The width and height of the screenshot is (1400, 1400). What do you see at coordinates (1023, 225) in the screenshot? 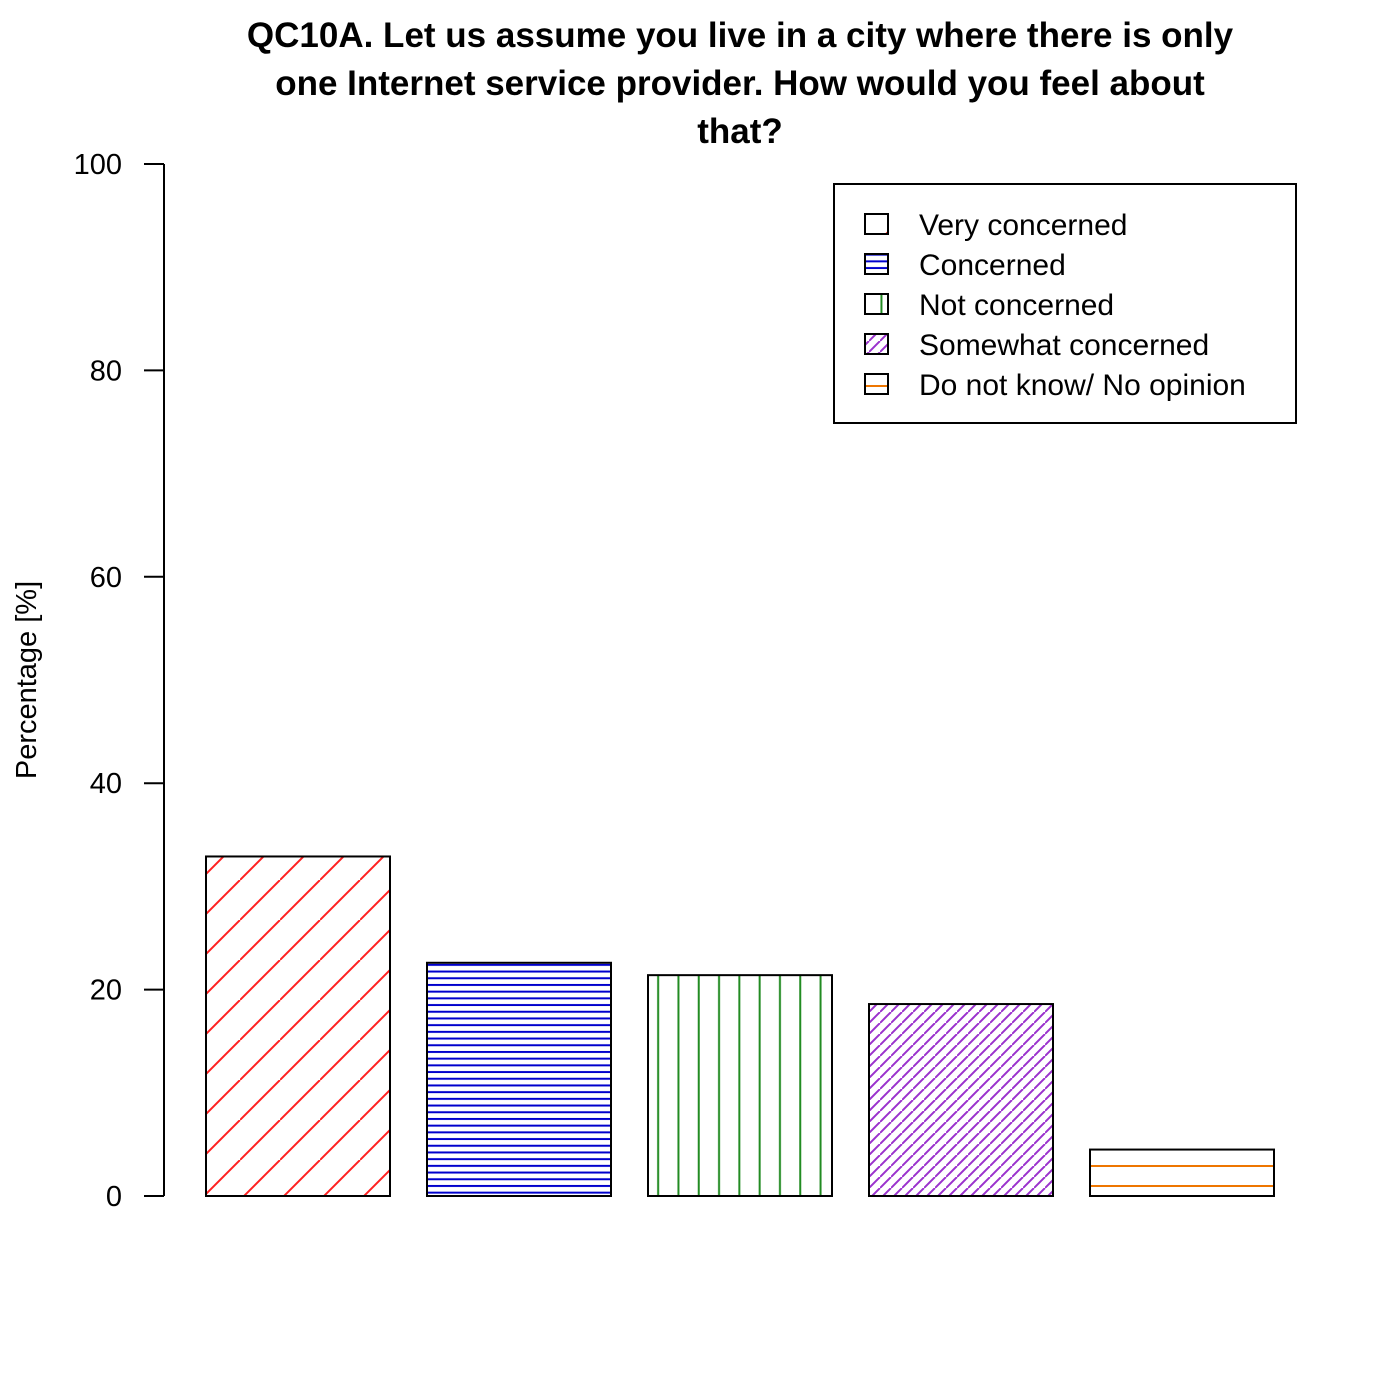
I see `legend-label: Very concerned` at bounding box center [1023, 225].